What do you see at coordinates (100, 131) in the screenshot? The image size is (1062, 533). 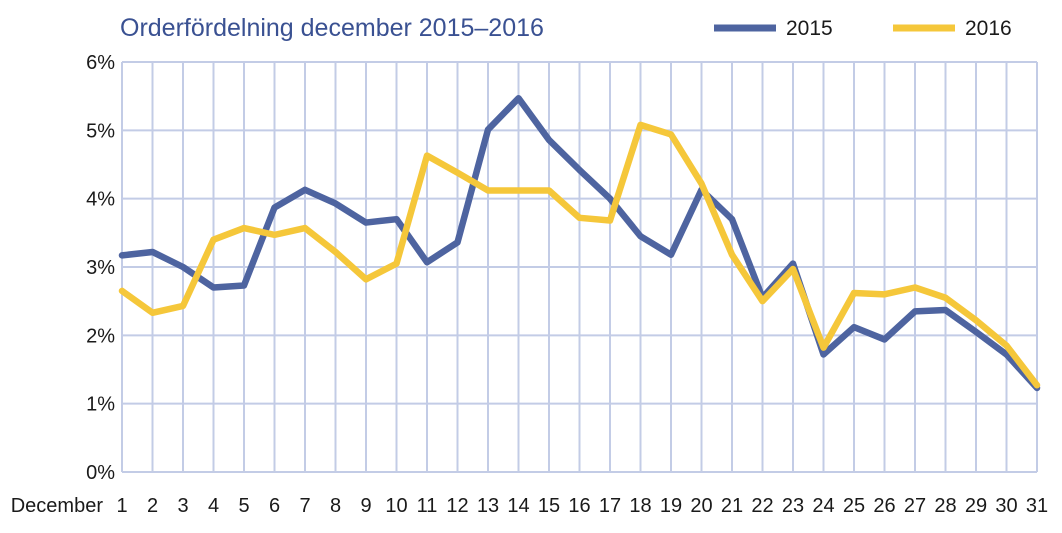 I see `y-tick-label: 5%` at bounding box center [100, 131].